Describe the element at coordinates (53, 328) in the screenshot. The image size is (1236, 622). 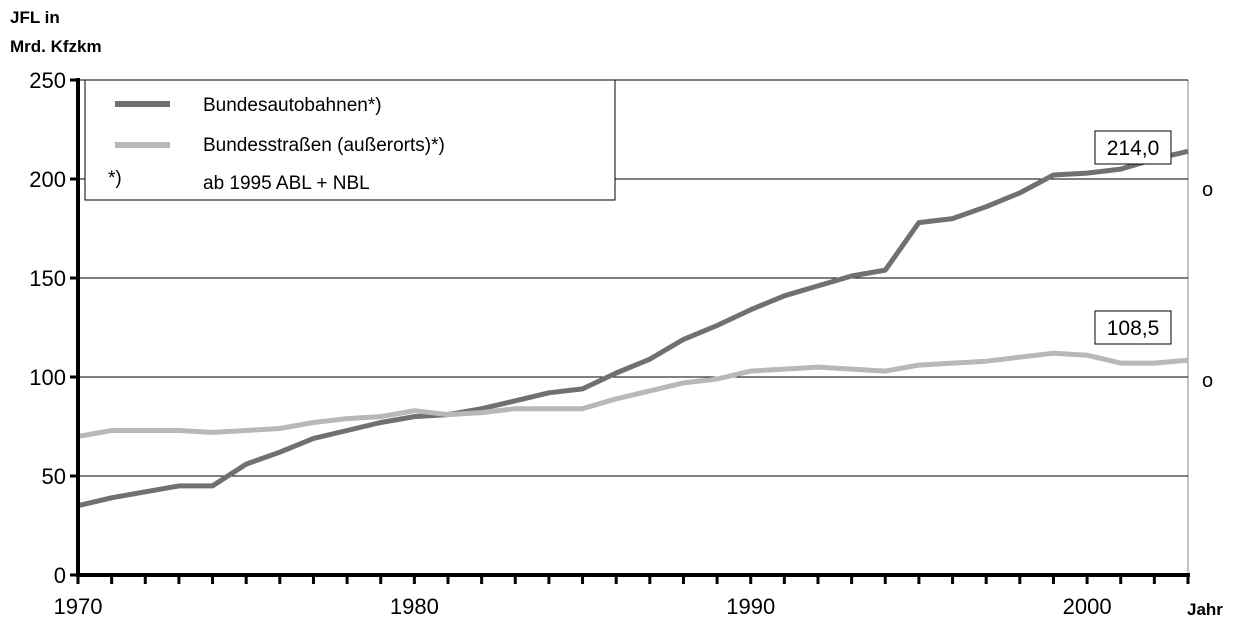
I see `y-ticks: 0 50 100 150 200 250` at that location.